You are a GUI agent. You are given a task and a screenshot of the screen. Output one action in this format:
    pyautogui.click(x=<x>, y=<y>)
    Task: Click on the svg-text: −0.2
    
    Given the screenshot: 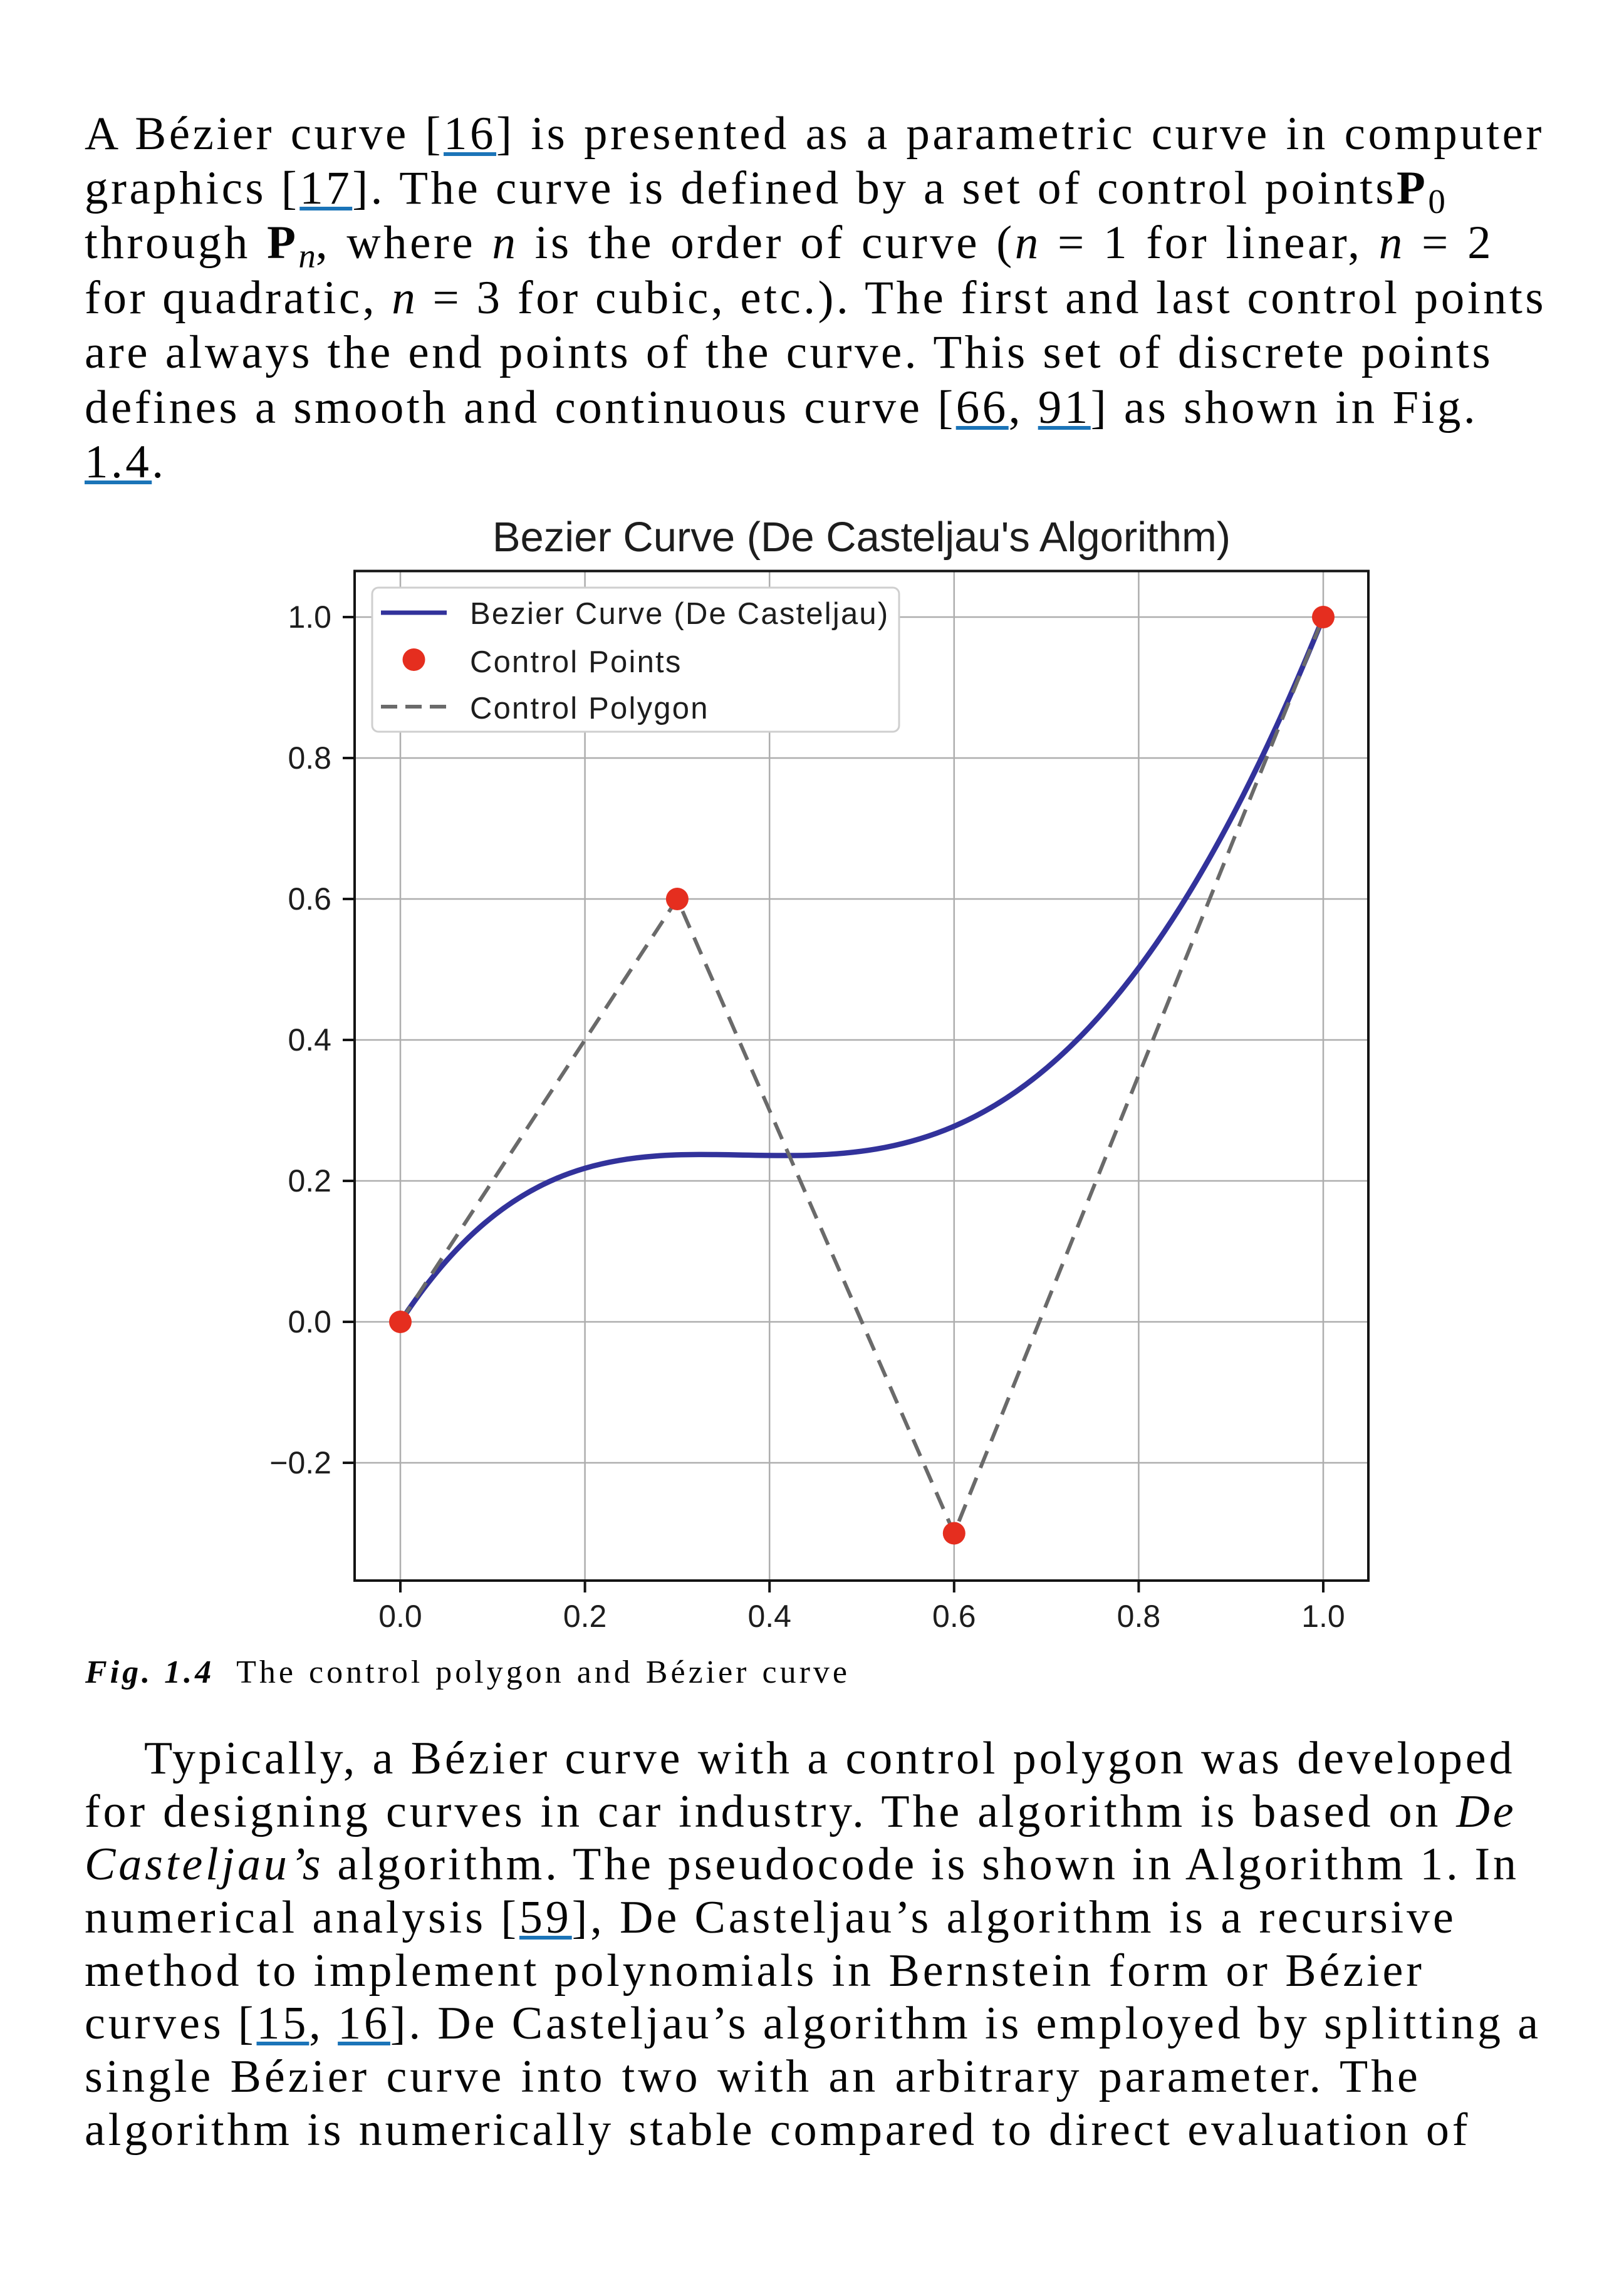 What is the action you would take?
    pyautogui.click(x=300, y=1462)
    